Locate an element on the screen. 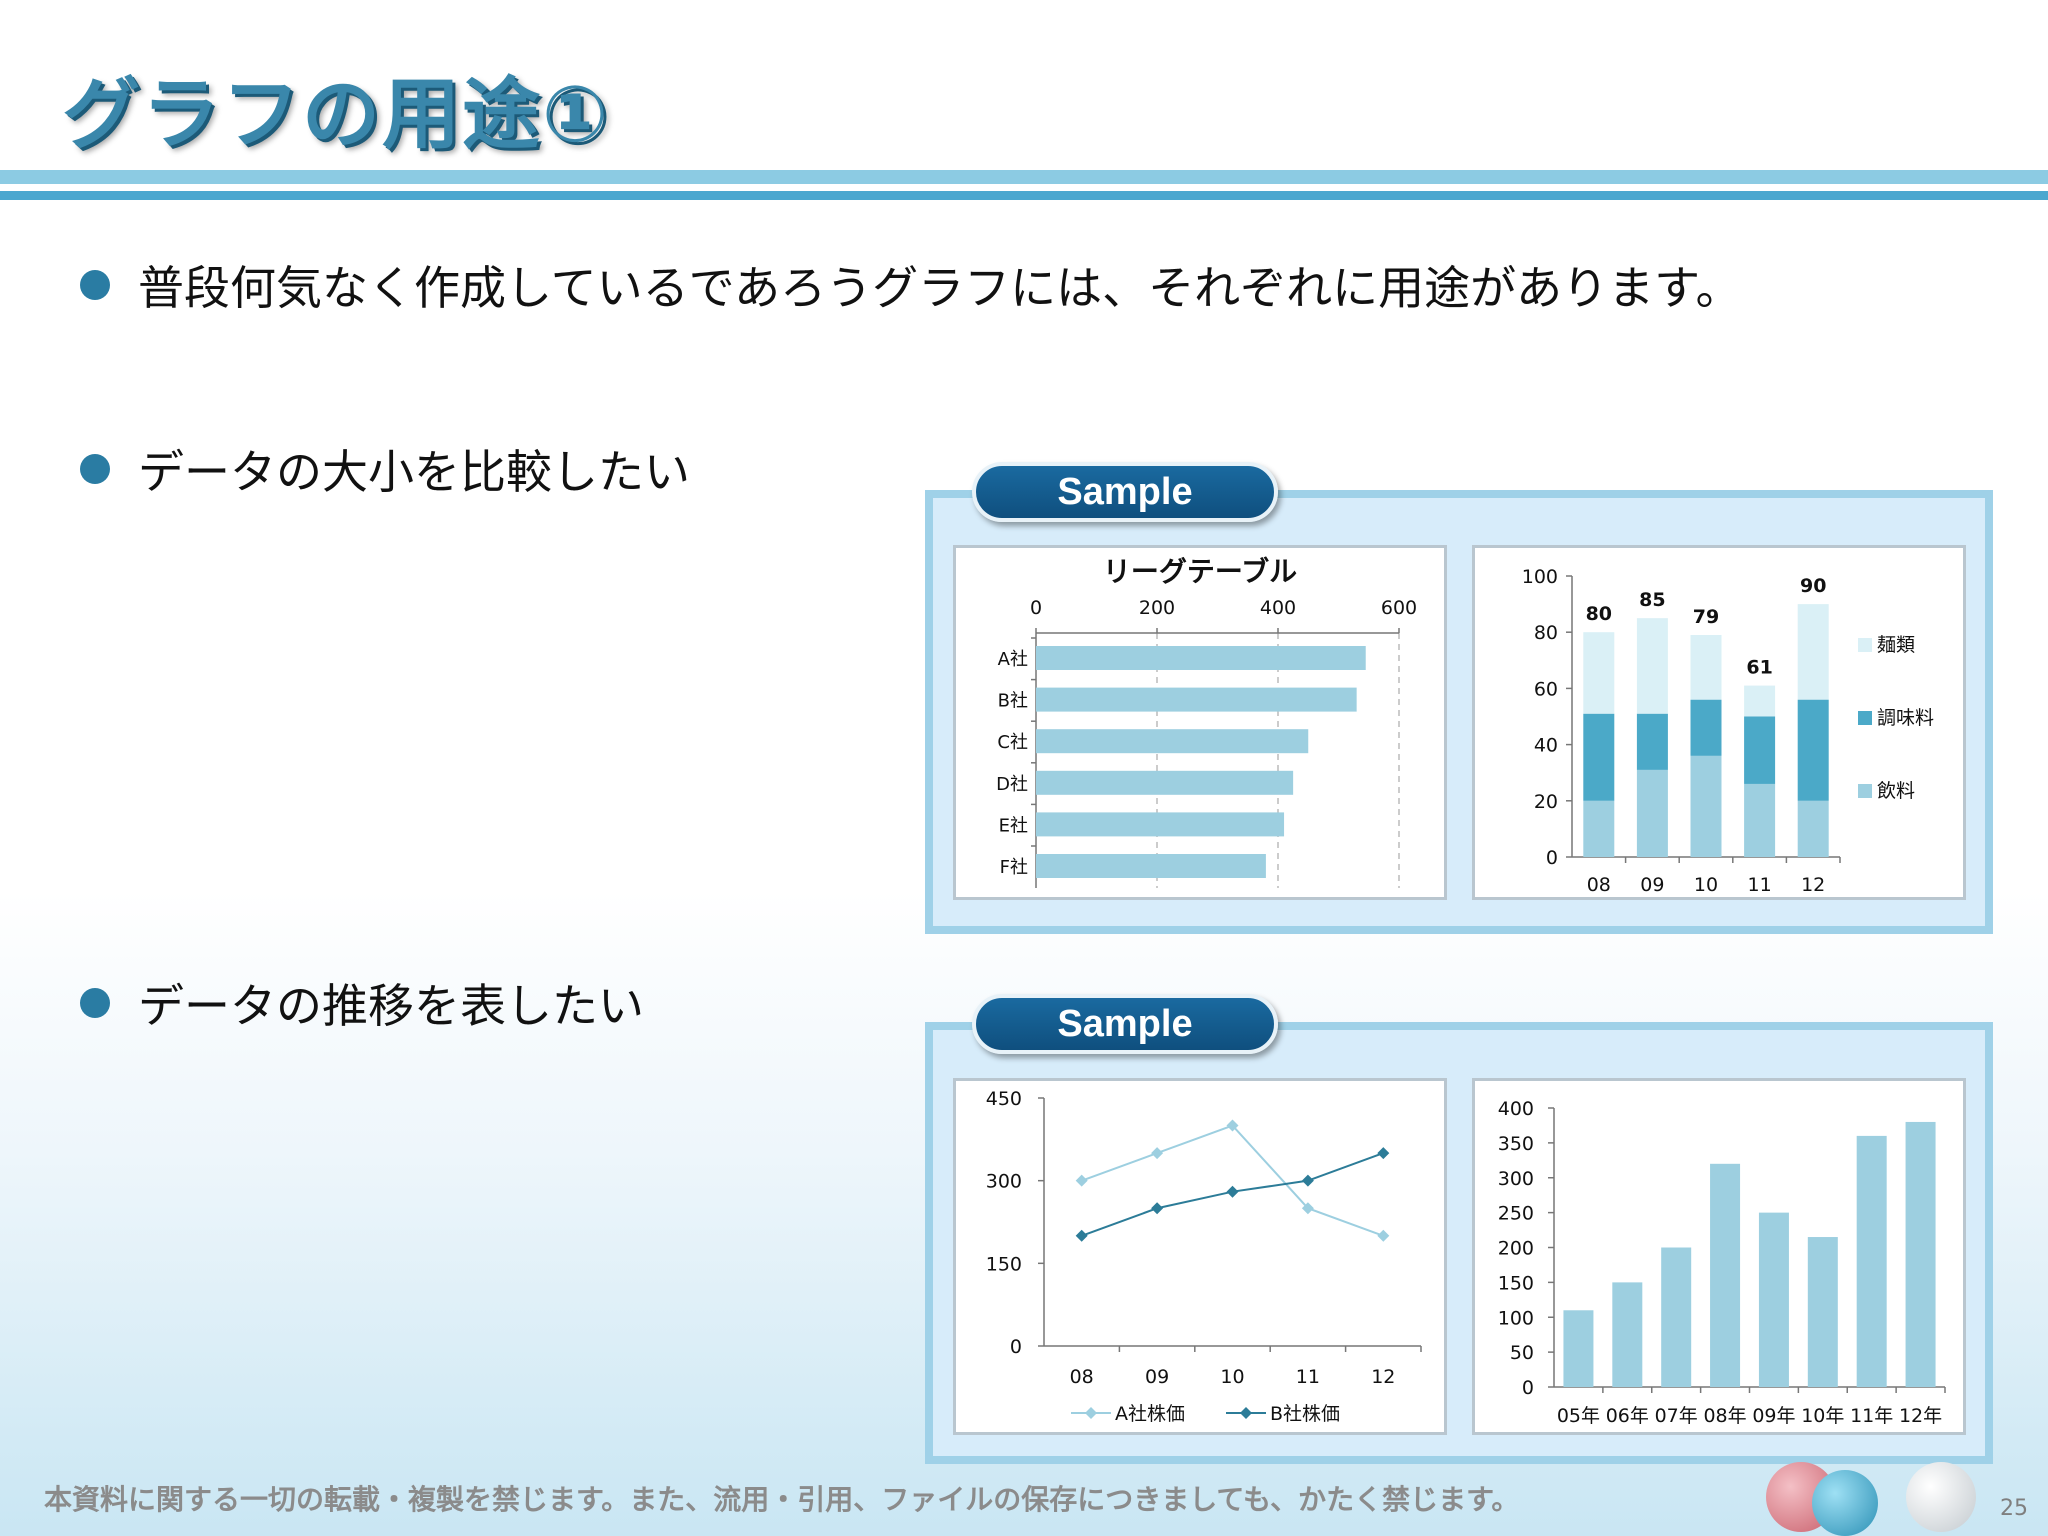 The image size is (2048, 1536). chart-league-table-svg: リーグテーブル 0 200 400 600 A社 B社 C社 D社 E社 F社 is located at coordinates (1206, 721).